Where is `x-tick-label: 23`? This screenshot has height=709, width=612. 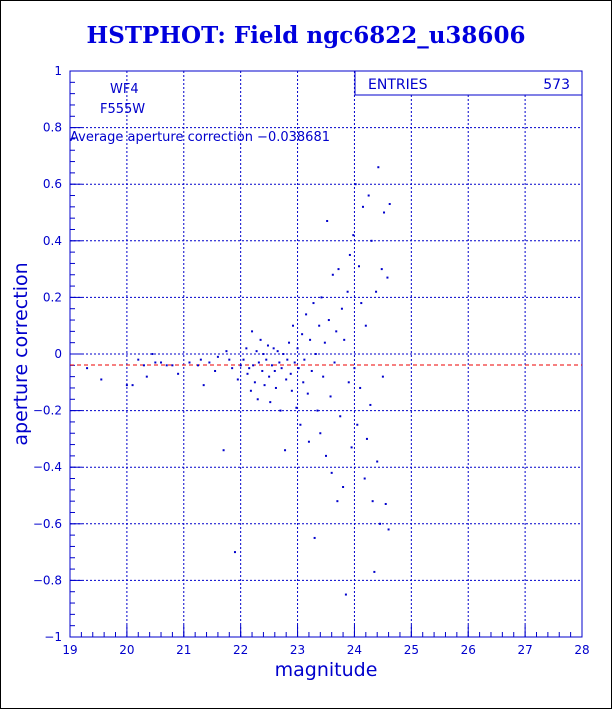
x-tick-label: 23 is located at coordinates (297, 650).